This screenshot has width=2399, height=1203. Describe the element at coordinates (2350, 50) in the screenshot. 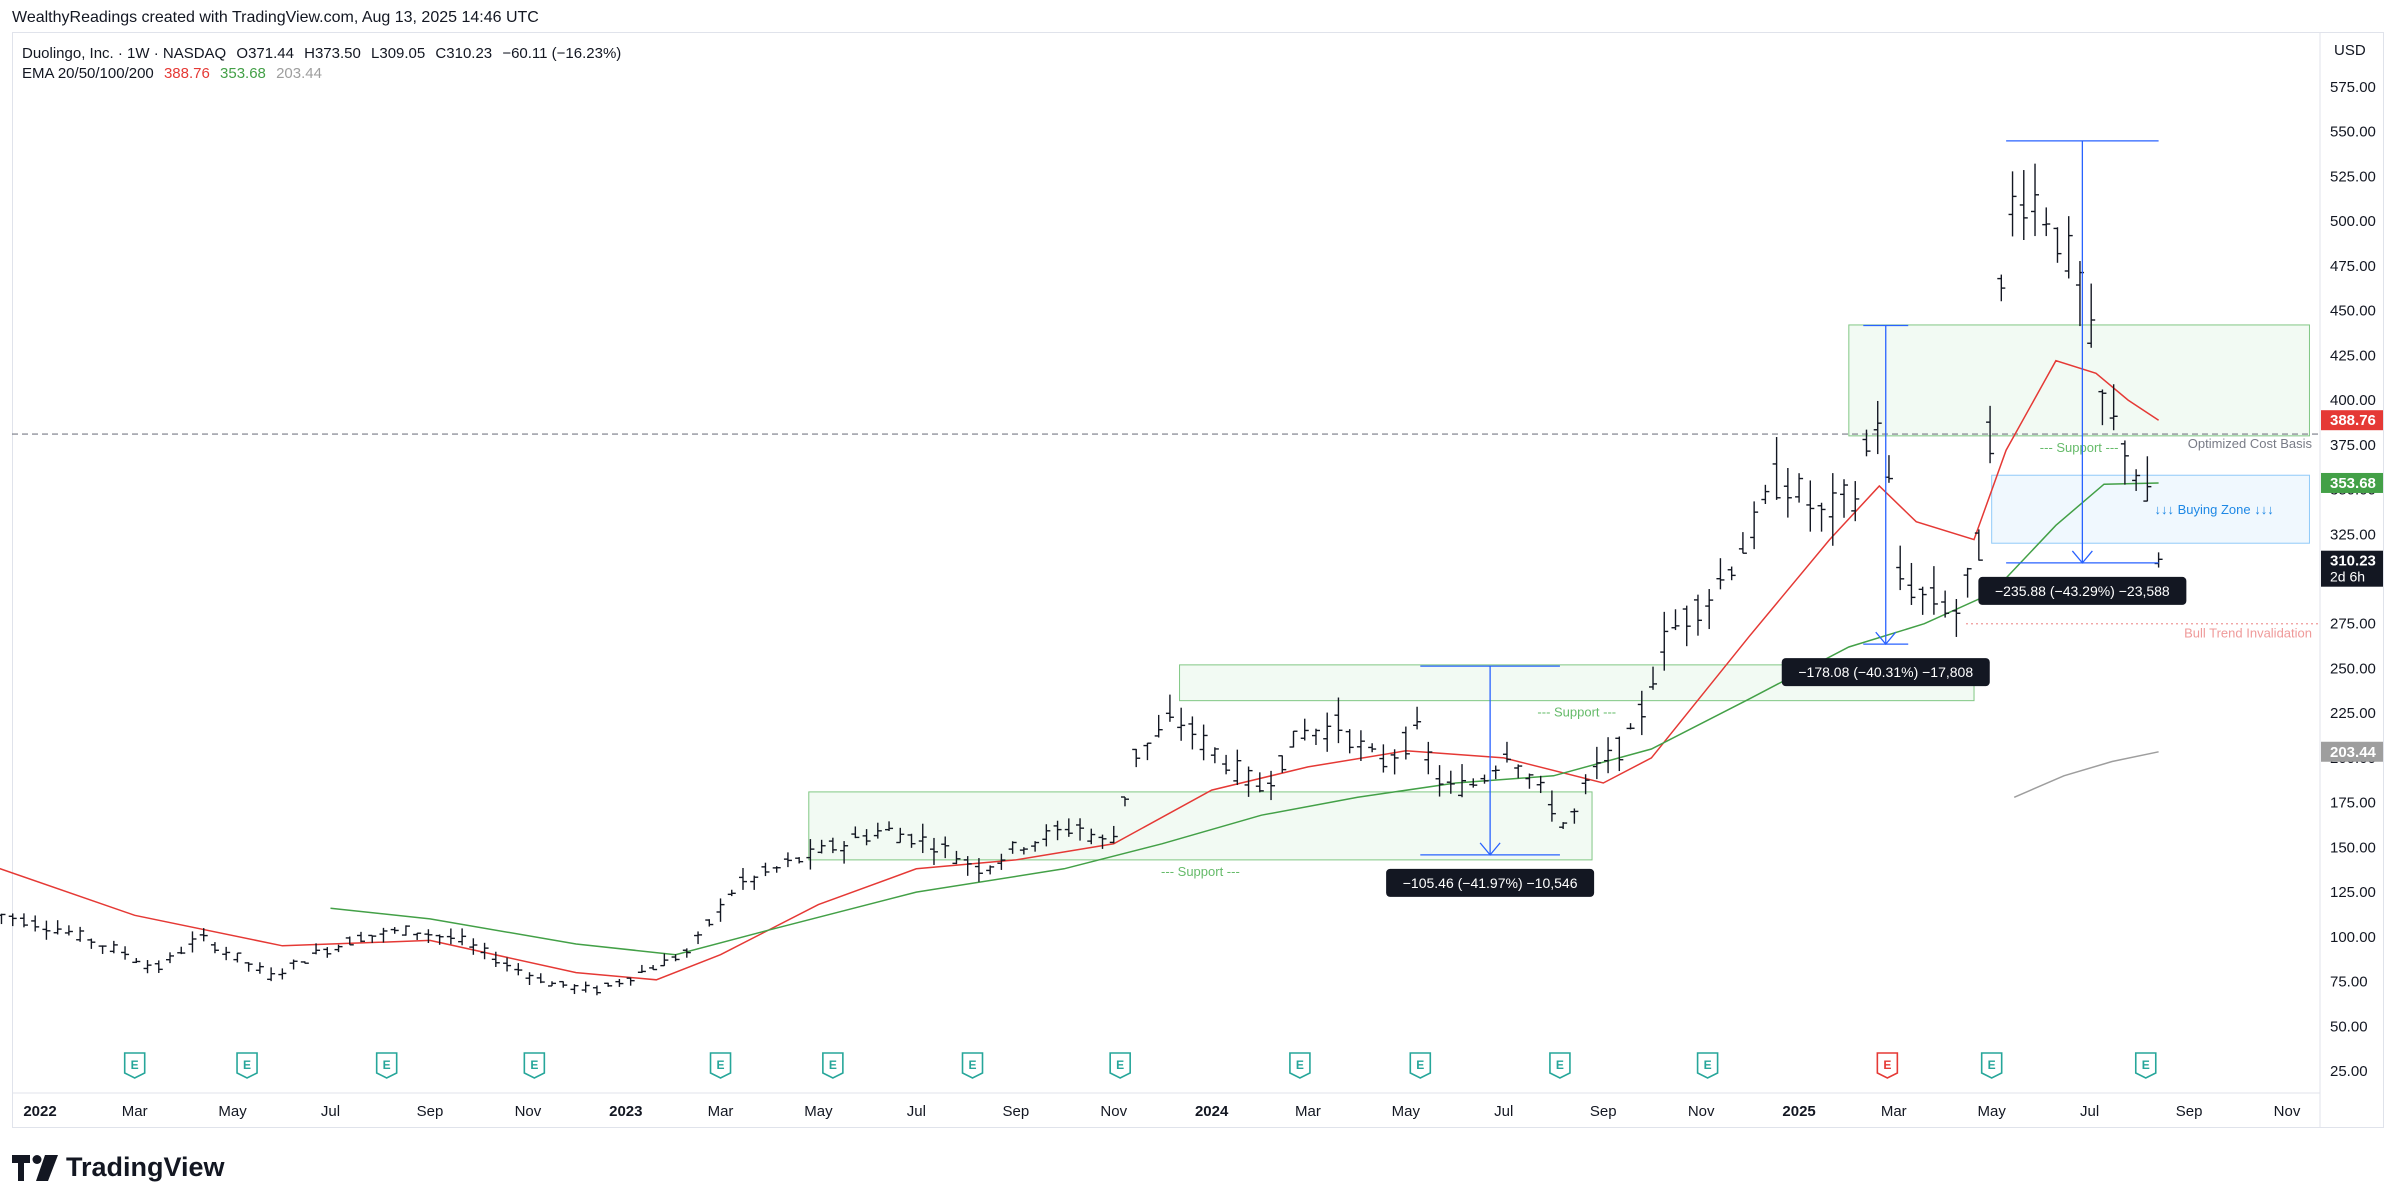

I see `currency-label: USD` at that location.